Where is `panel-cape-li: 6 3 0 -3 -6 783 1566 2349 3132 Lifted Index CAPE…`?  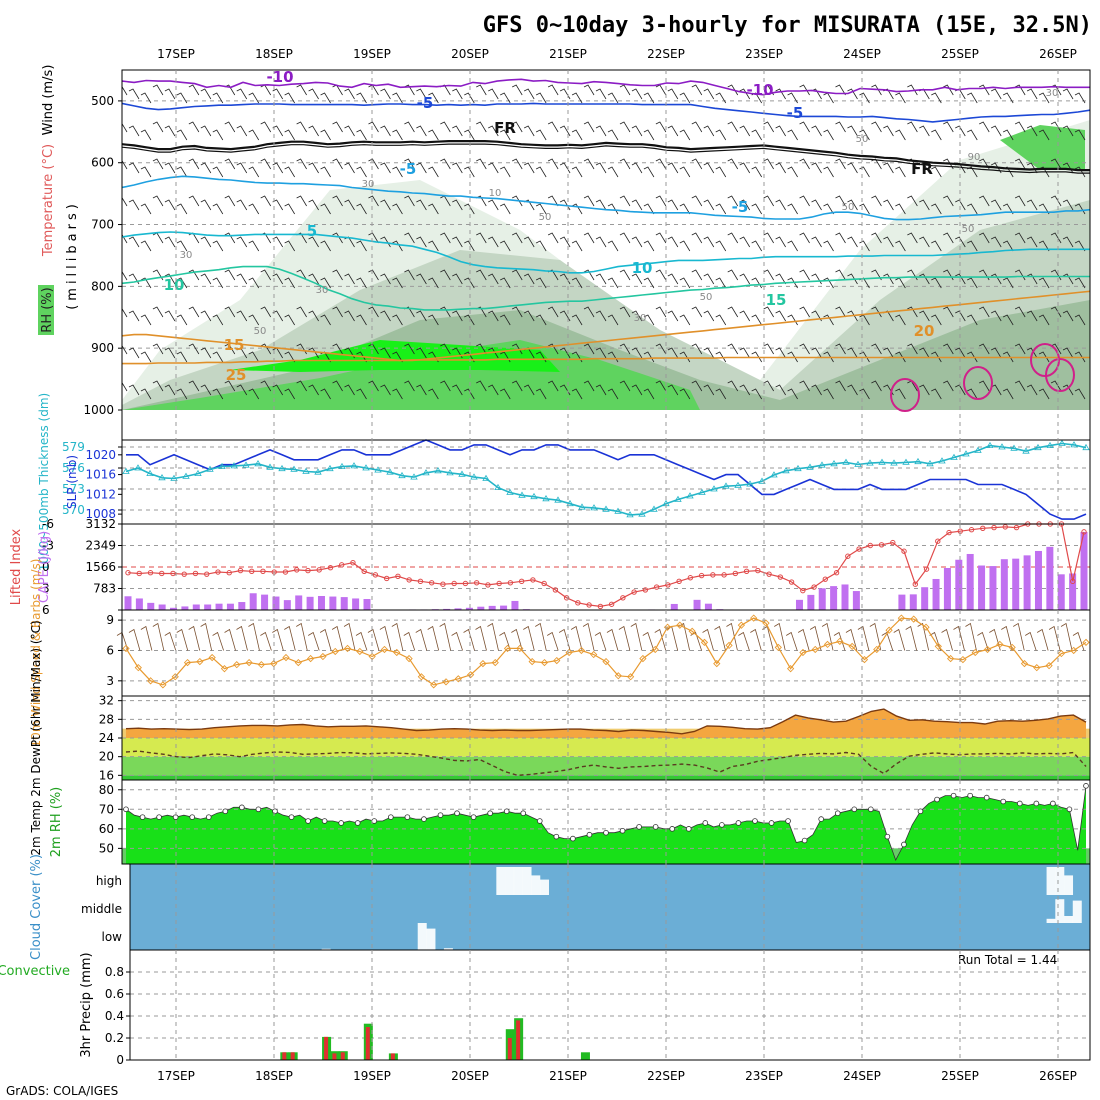
panel-cape-li: 6 3 0 -3 -6 783 1566 2349 3132 Lifted Index CAPE… is located at coordinates (550, 567).